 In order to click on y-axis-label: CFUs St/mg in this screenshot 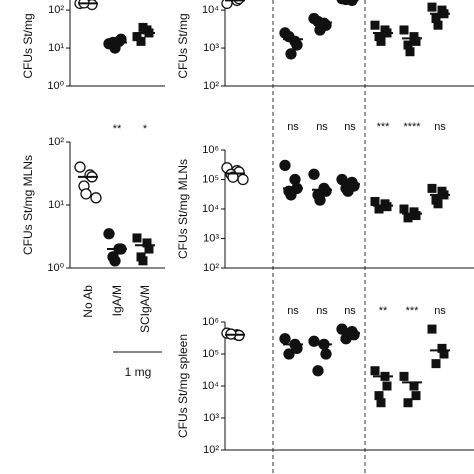, I will do `click(183, 45)`.